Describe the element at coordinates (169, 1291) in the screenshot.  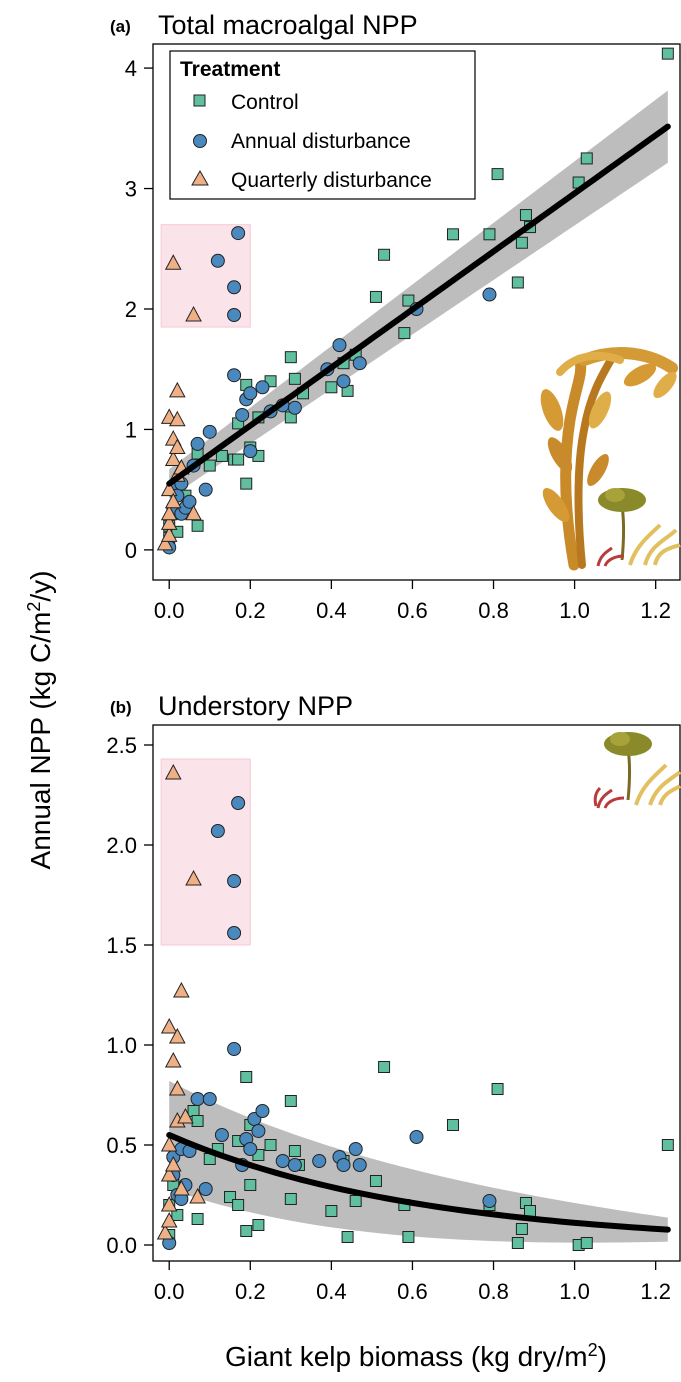
I see `x-tick-label: 0.0` at that location.